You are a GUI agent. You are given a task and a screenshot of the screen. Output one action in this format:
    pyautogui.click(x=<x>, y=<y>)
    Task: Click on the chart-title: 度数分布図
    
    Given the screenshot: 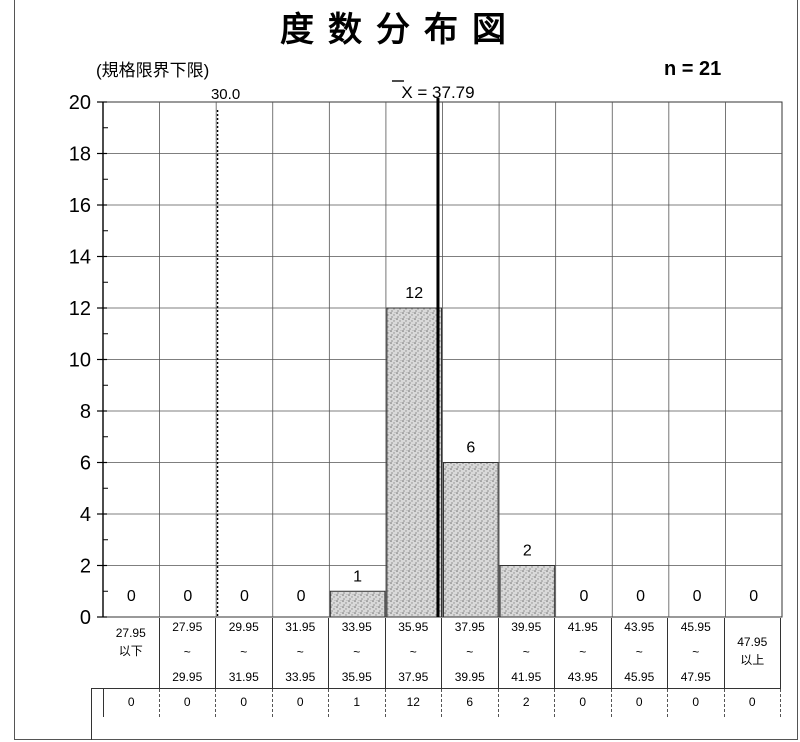 What is the action you would take?
    pyautogui.click(x=400, y=30)
    